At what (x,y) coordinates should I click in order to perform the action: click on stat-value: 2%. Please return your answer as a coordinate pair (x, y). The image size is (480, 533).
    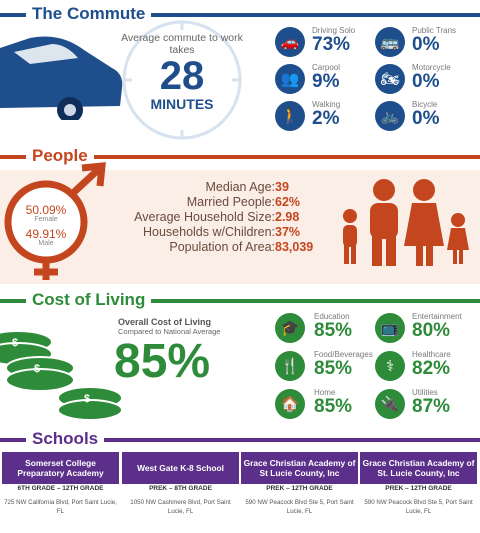
    Looking at the image, I should click on (326, 118).